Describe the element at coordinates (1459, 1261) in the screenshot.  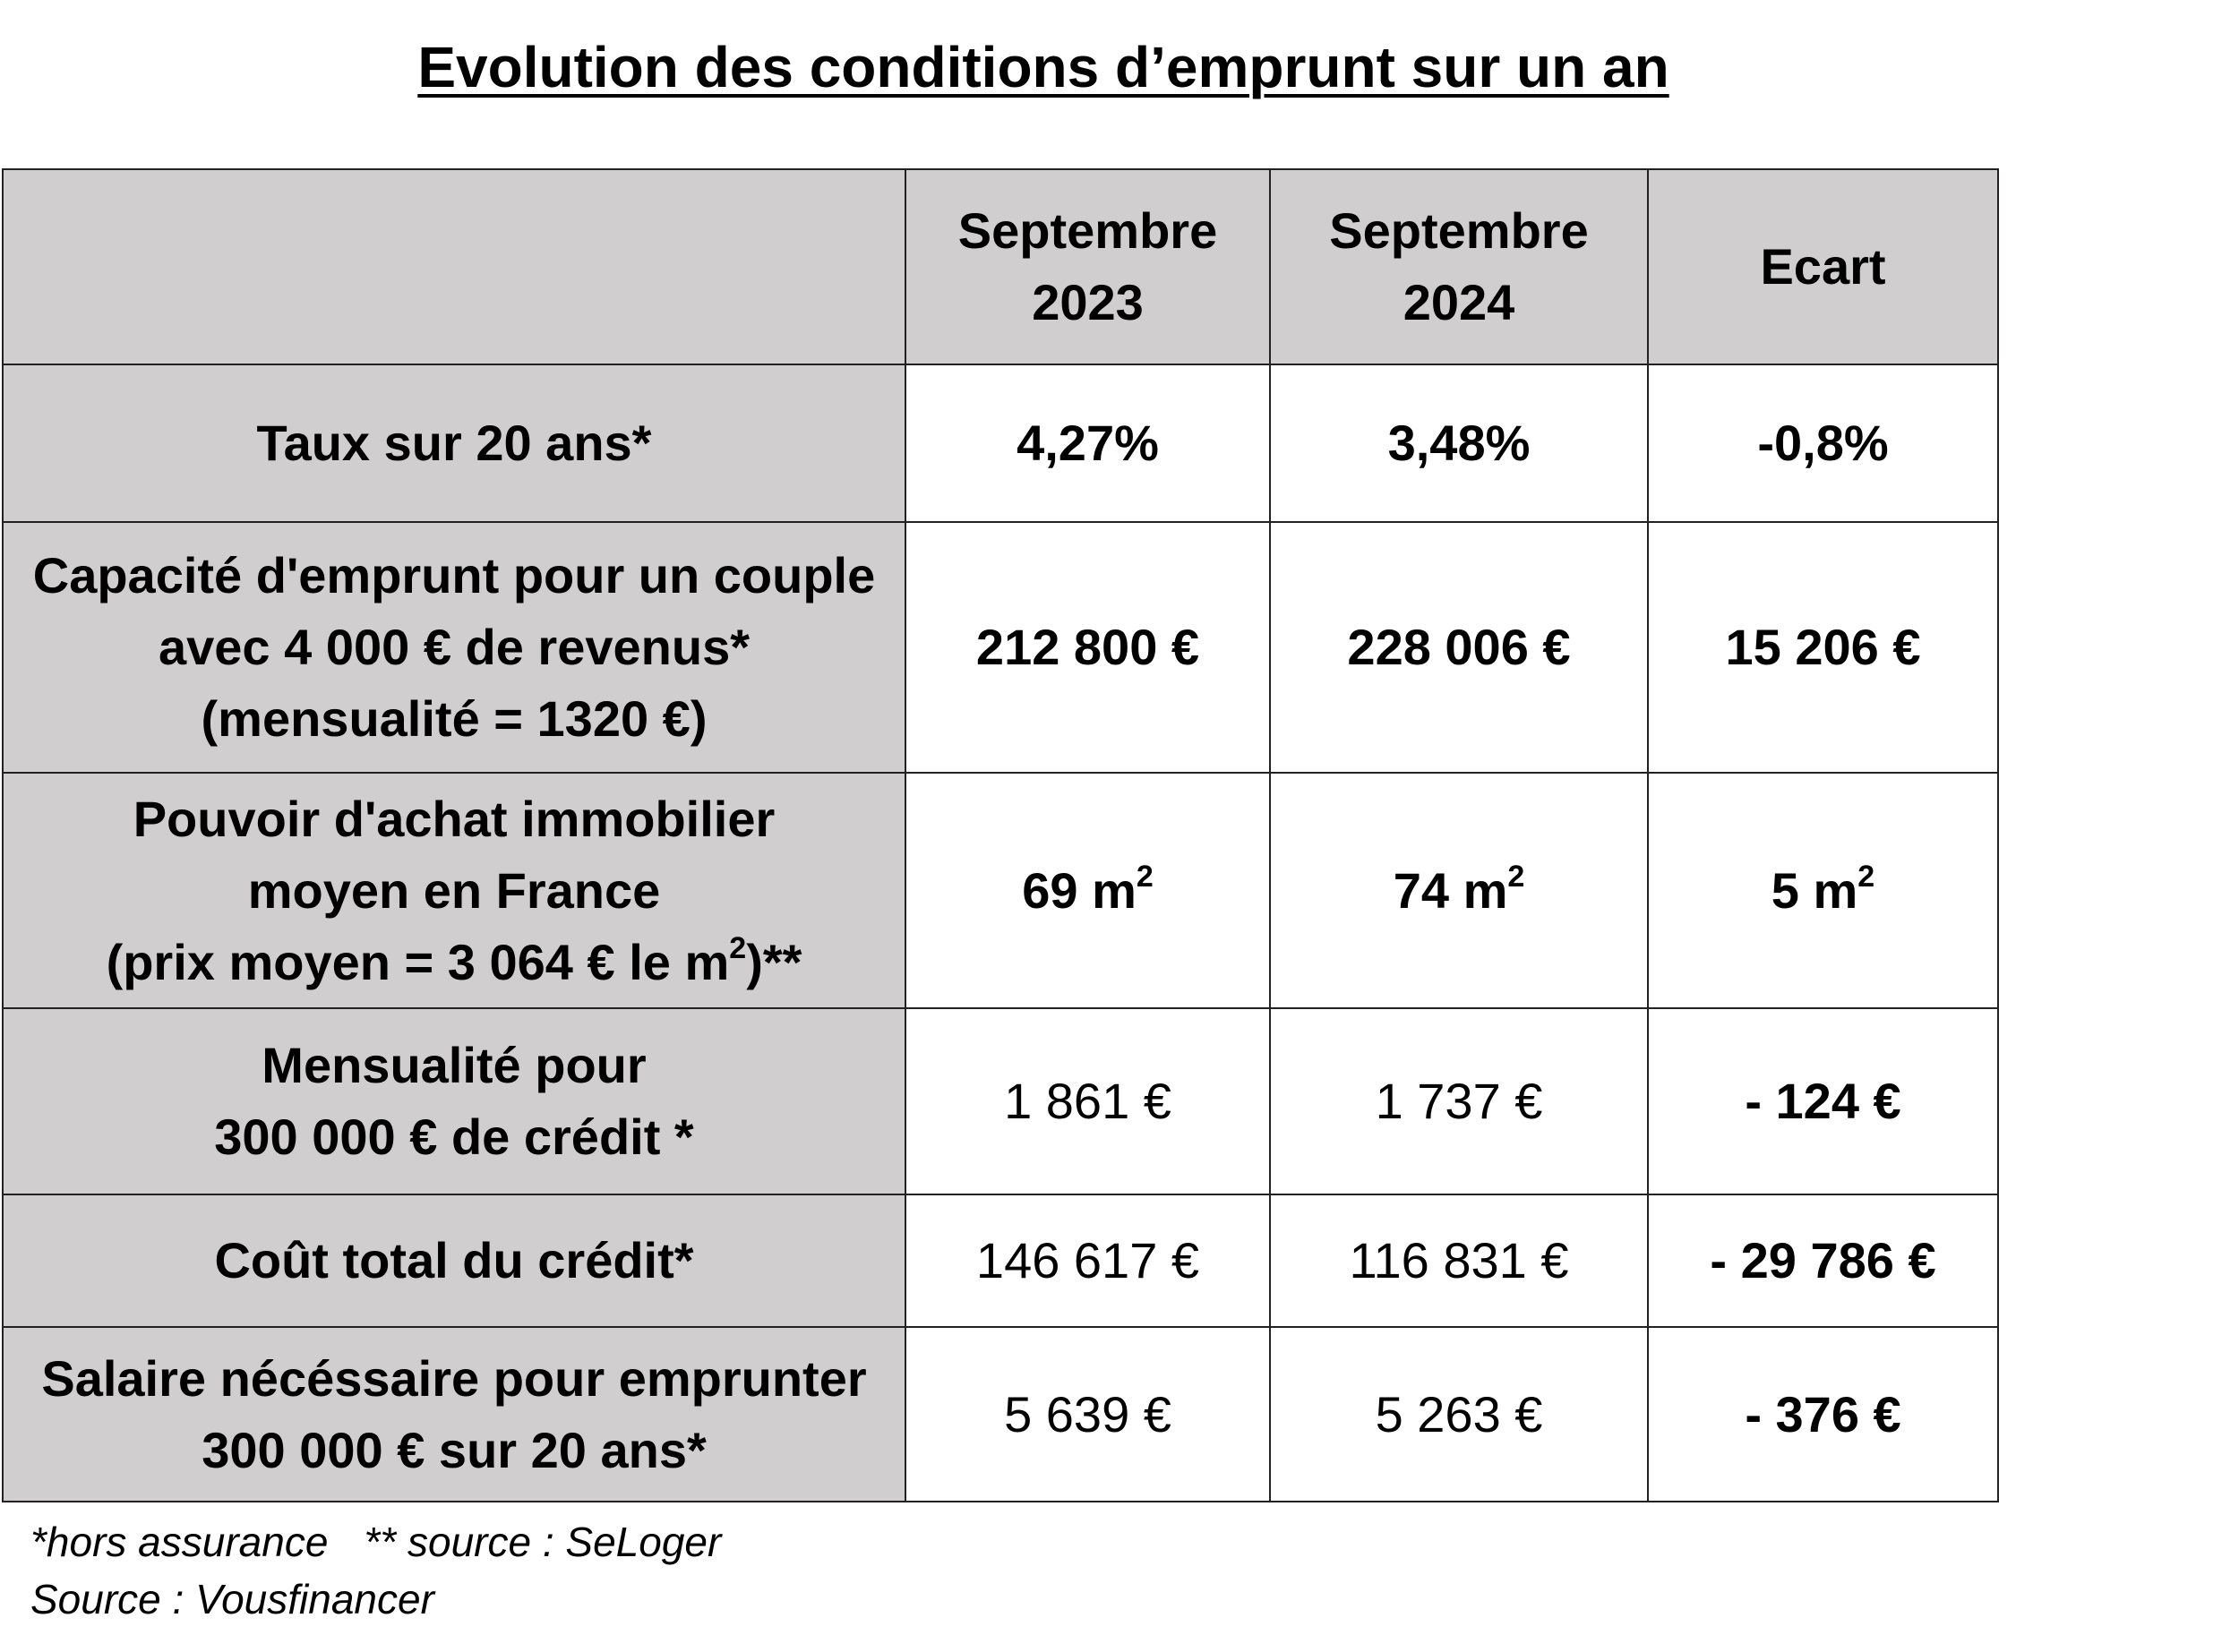
I see `value-2024-cout-total: 116 831 €` at that location.